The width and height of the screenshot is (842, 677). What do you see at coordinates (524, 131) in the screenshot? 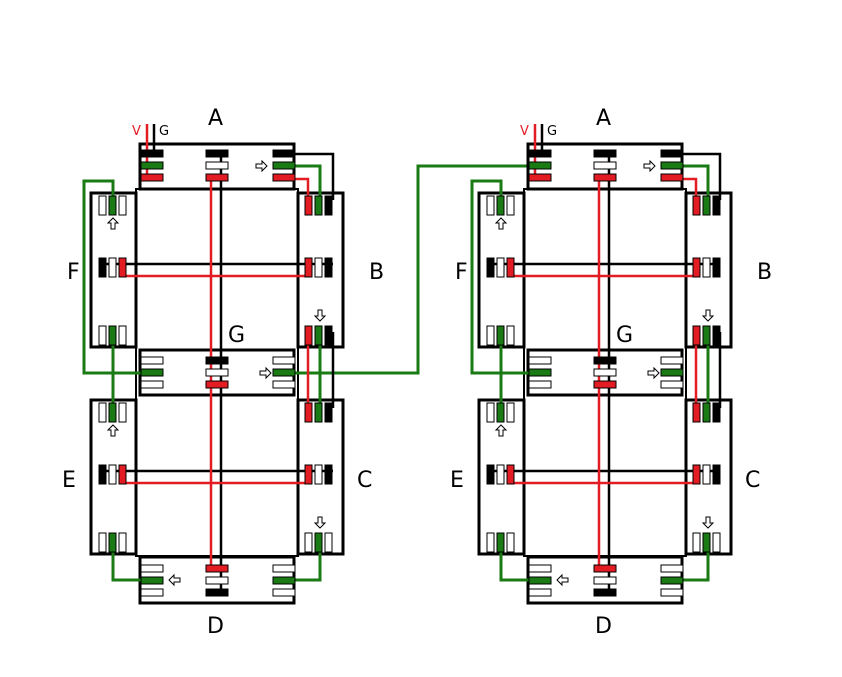
I see `v-label: V` at bounding box center [524, 131].